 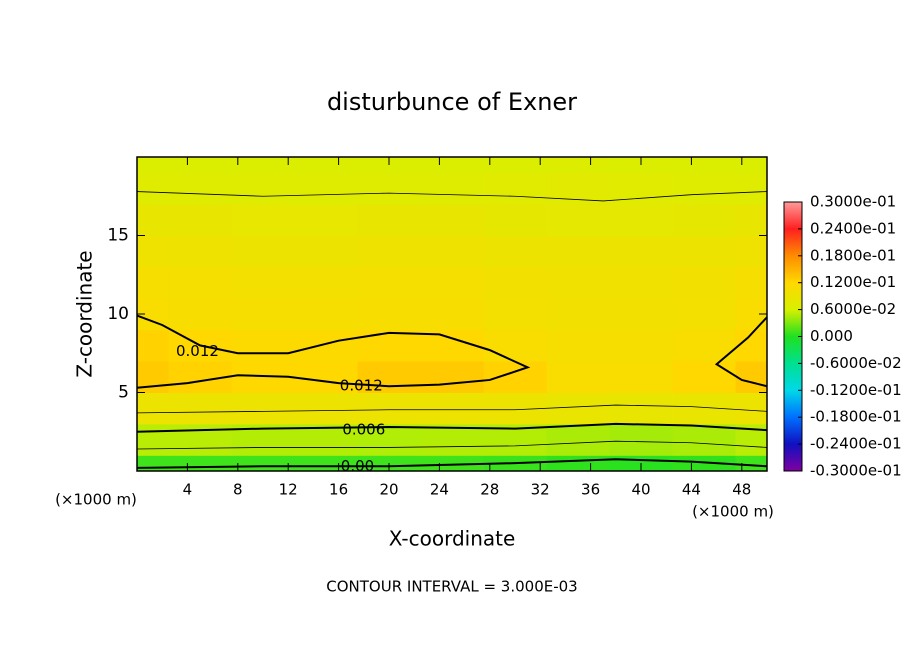 I want to click on colorbar-label: 0.2400e-01, so click(x=853, y=228).